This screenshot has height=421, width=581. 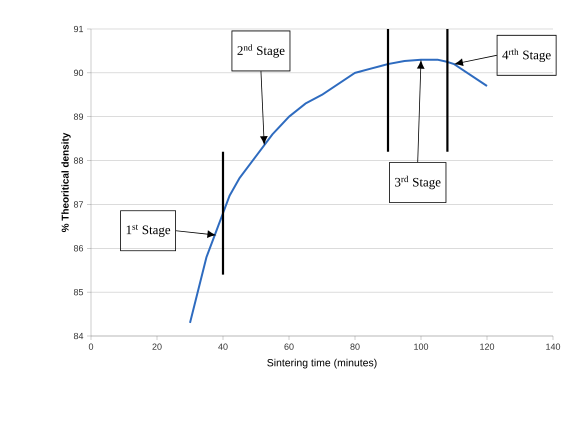 I want to click on annotation: 1$^{st}$ Stage, so click(x=148, y=230).